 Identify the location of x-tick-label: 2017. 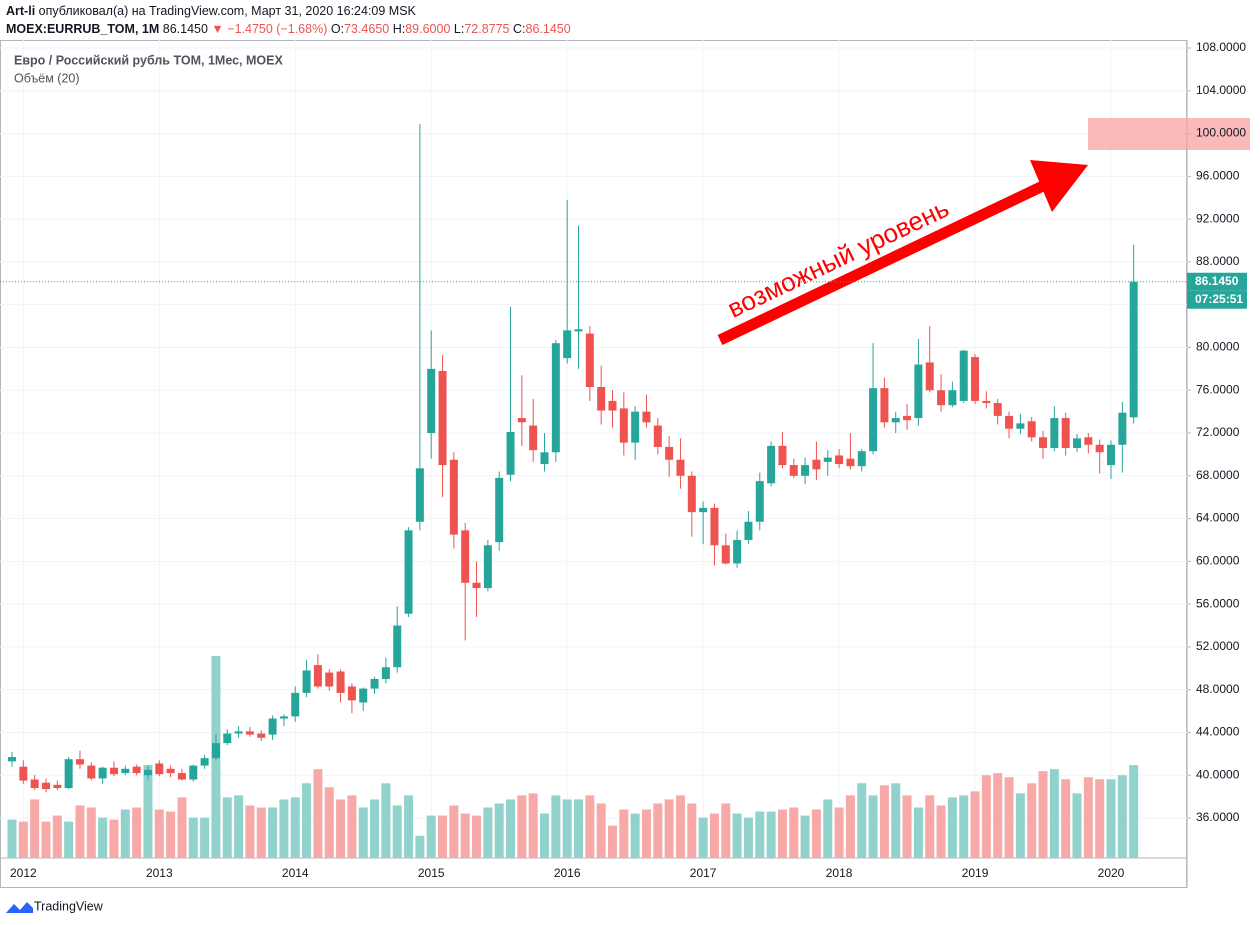
(703, 873).